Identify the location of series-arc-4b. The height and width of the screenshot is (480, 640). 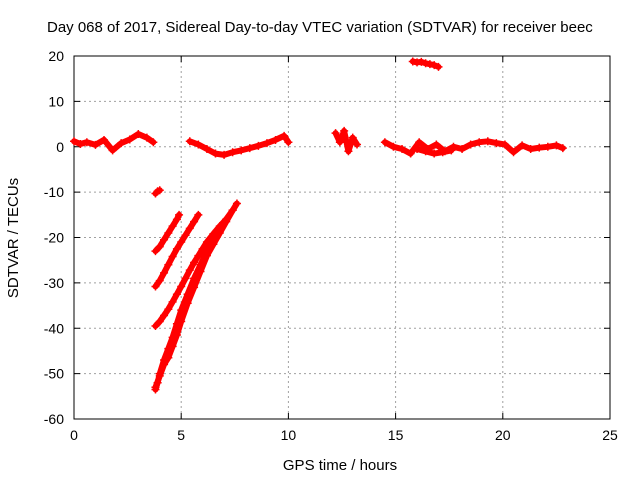
(434, 151).